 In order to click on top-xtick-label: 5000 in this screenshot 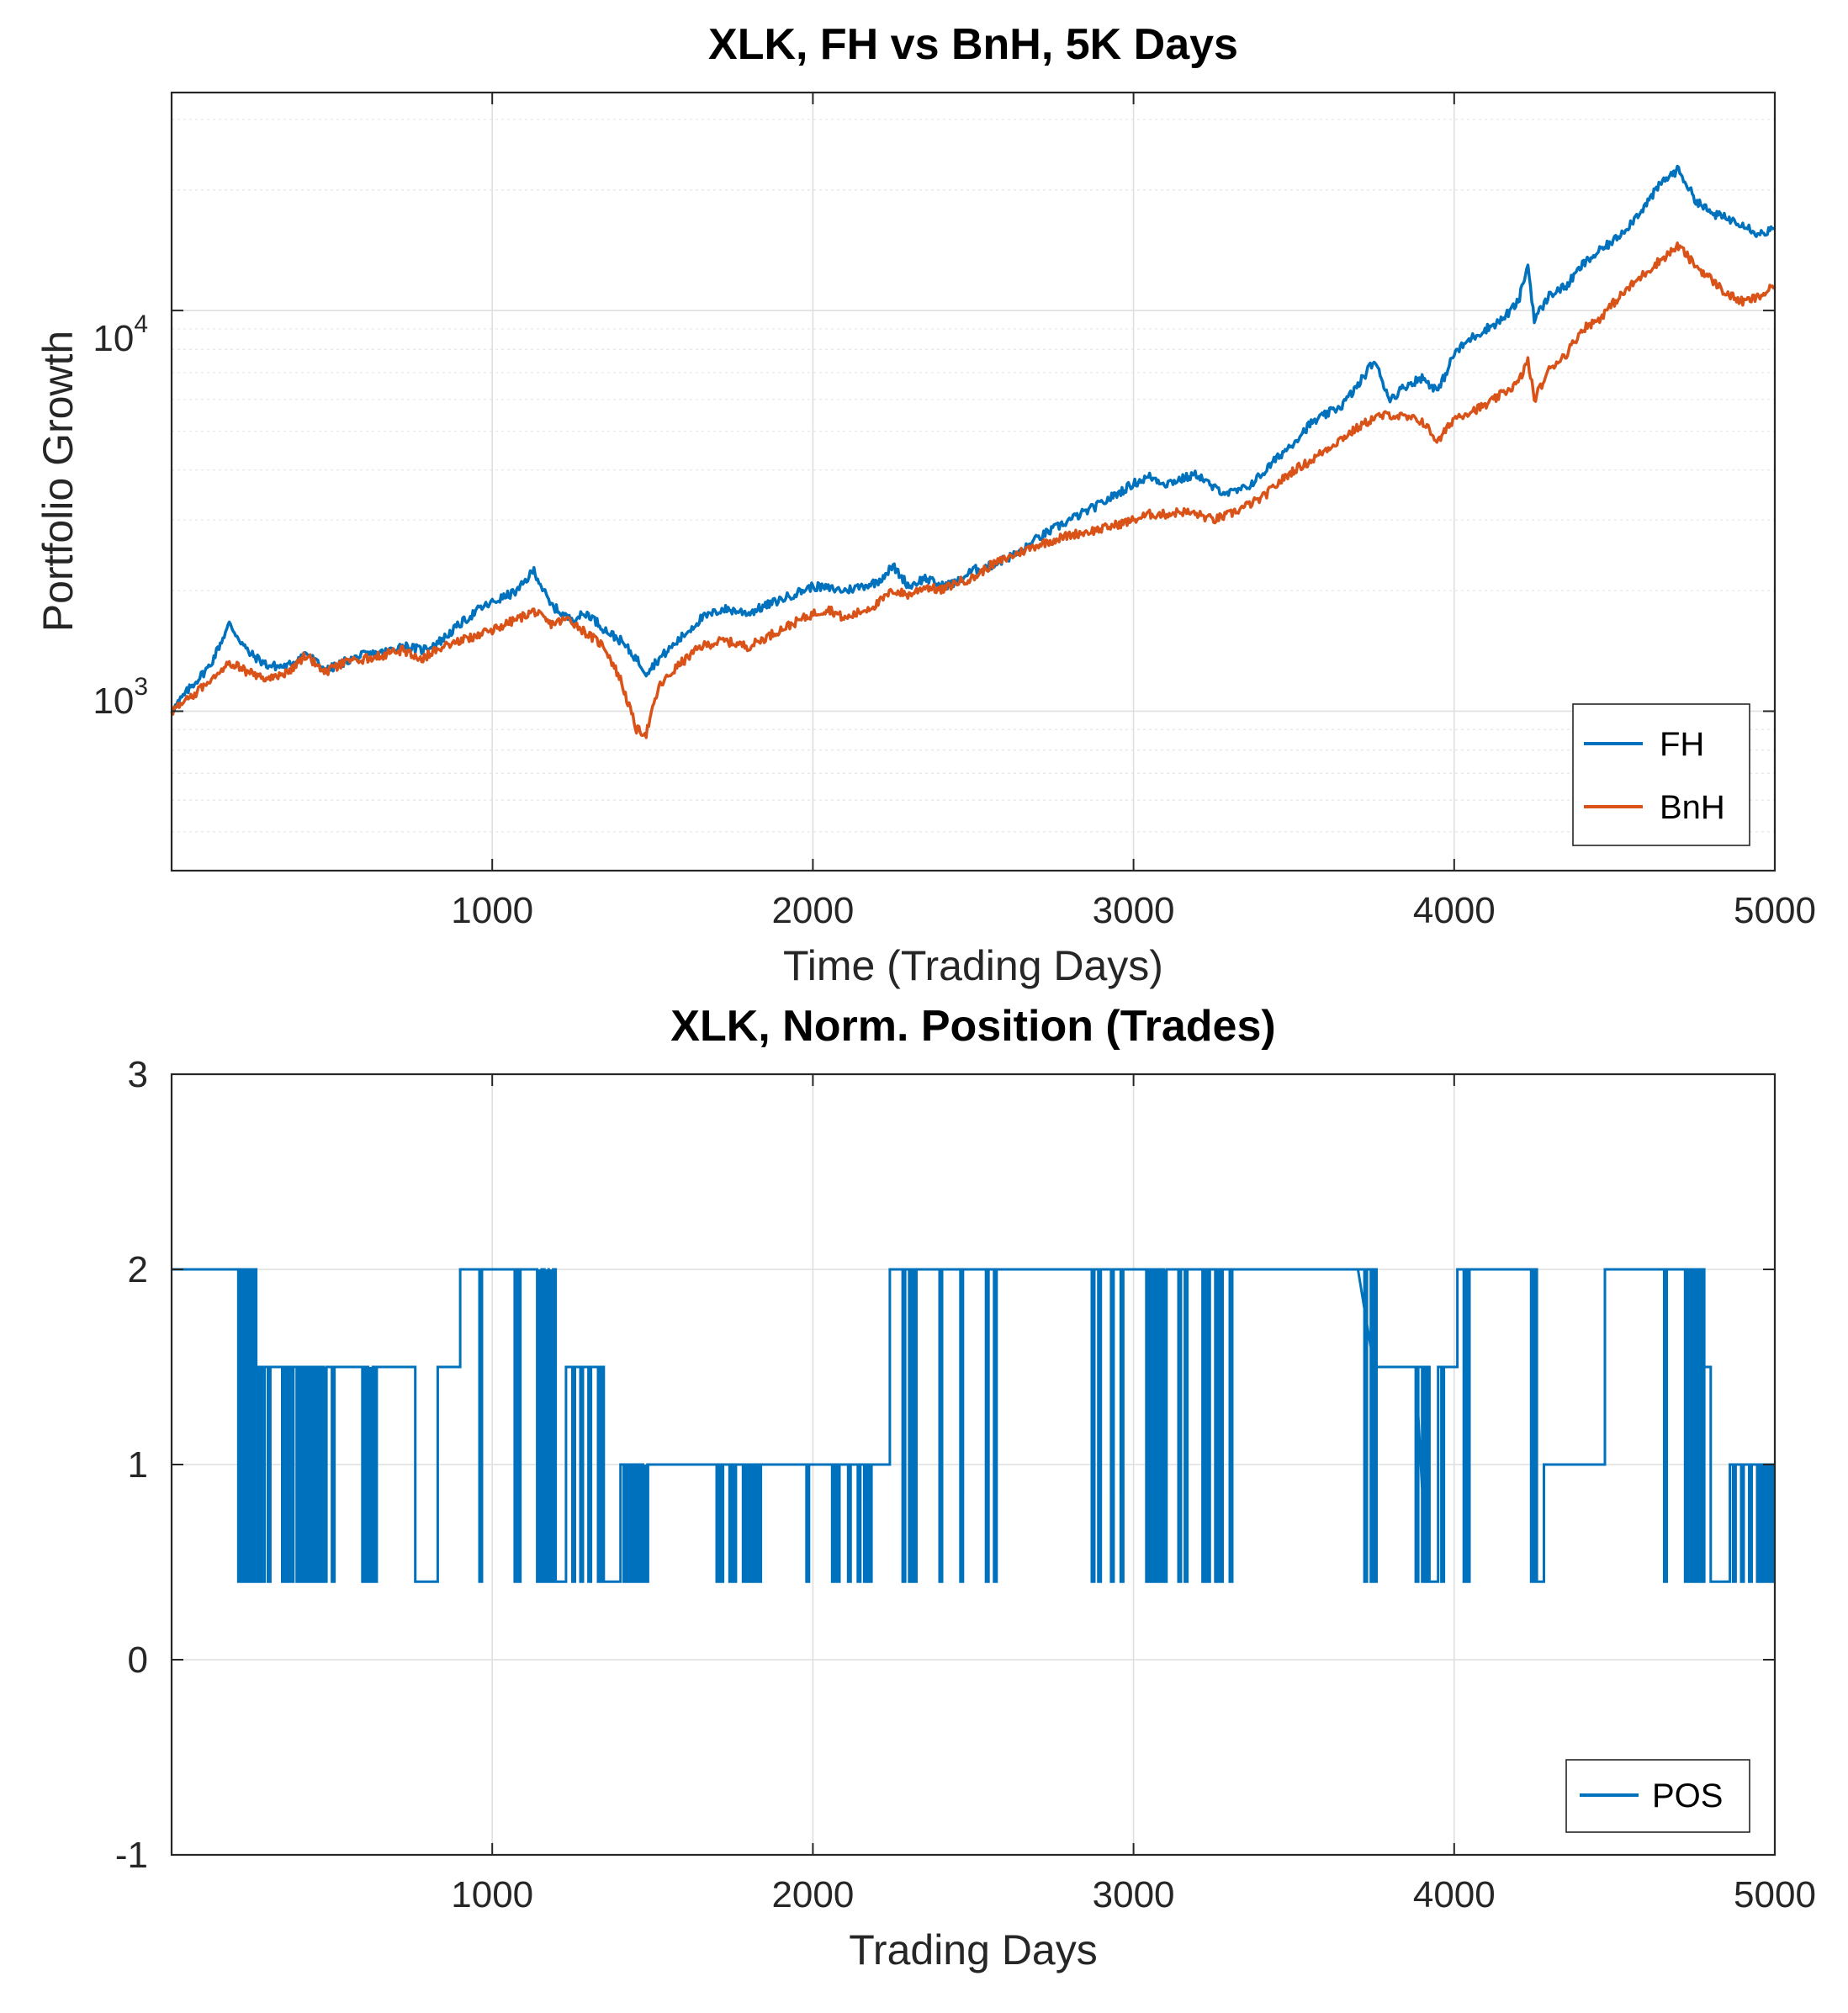, I will do `click(1775, 910)`.